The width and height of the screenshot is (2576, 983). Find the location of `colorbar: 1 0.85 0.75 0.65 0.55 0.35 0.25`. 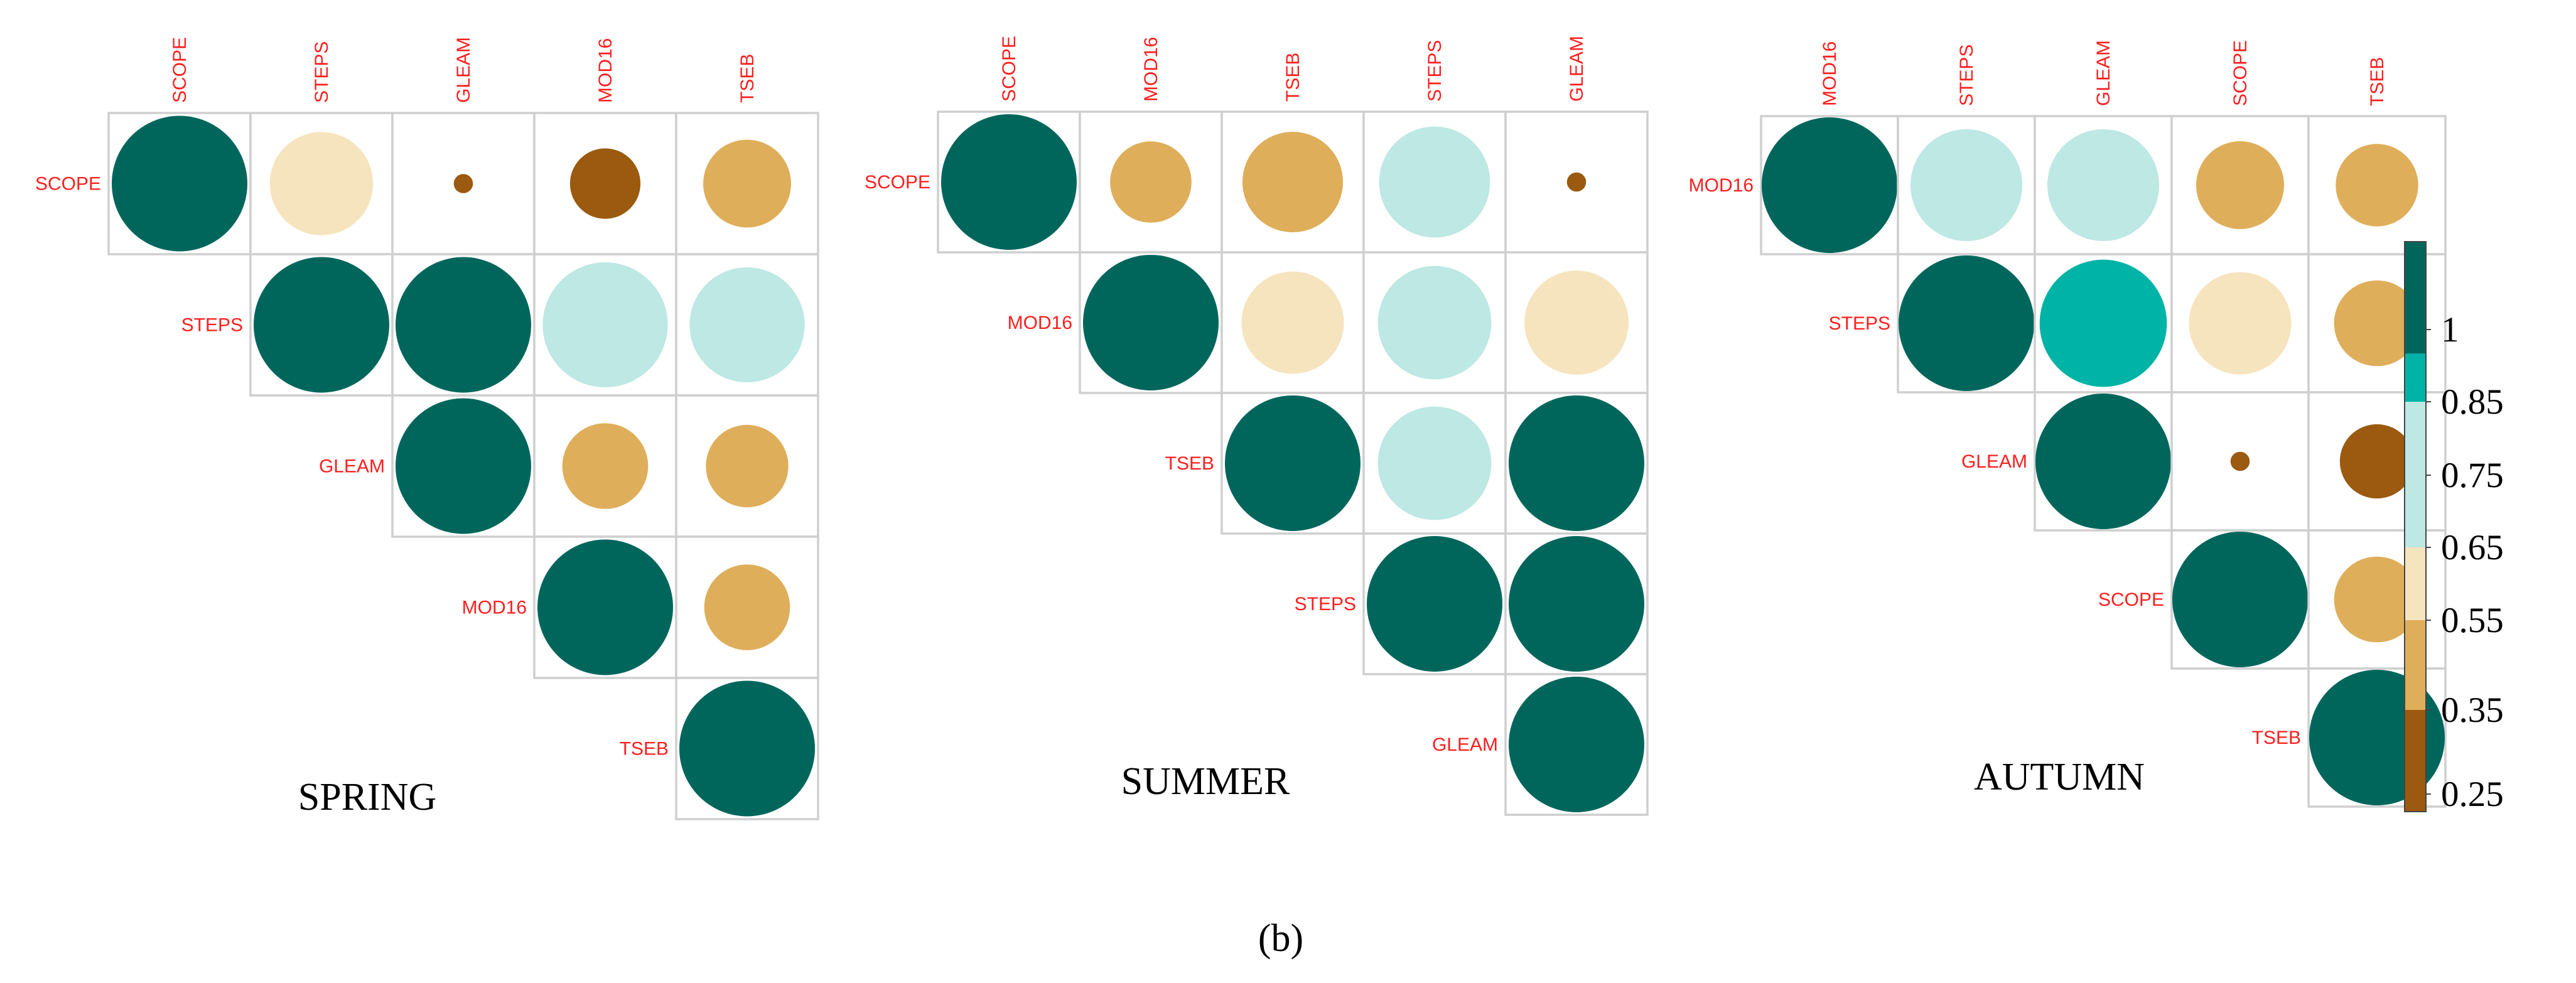

colorbar: 1 0.85 0.75 0.65 0.55 0.35 0.25 is located at coordinates (2454, 527).